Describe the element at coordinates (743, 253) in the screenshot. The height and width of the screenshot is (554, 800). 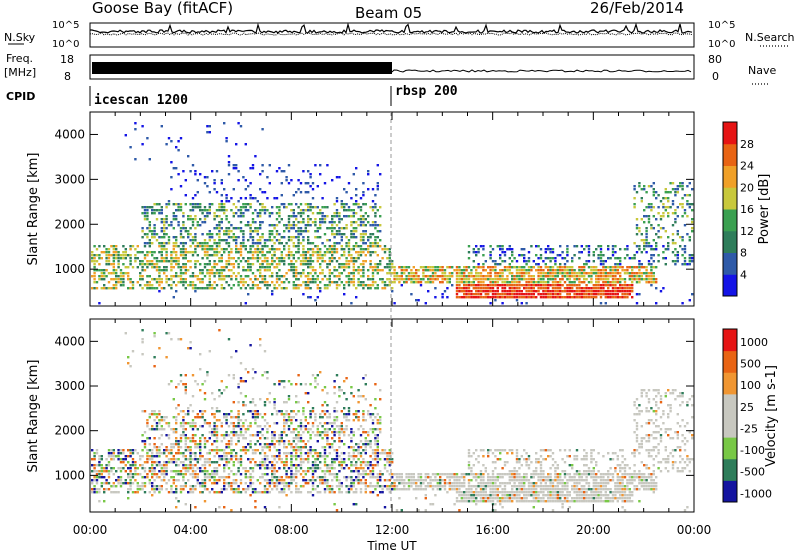
I see `colorbar-tick-label: 8` at that location.